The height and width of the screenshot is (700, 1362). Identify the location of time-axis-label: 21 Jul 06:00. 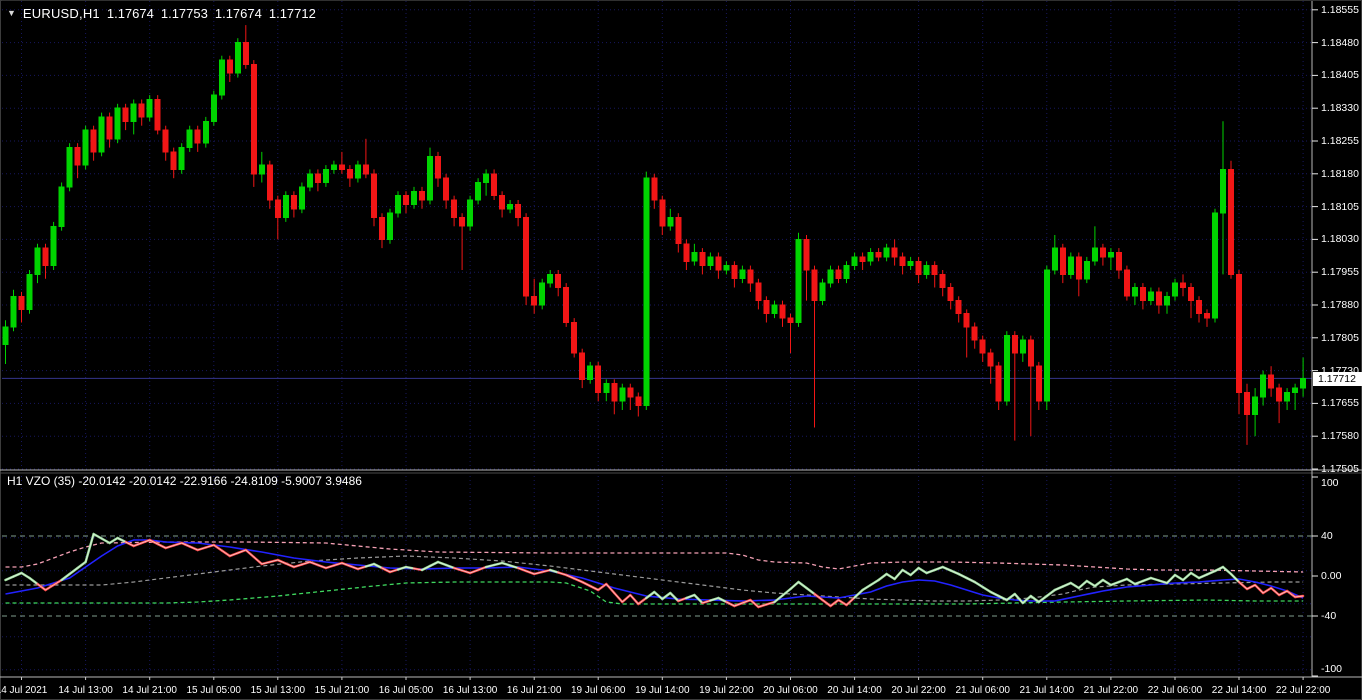
(982, 690).